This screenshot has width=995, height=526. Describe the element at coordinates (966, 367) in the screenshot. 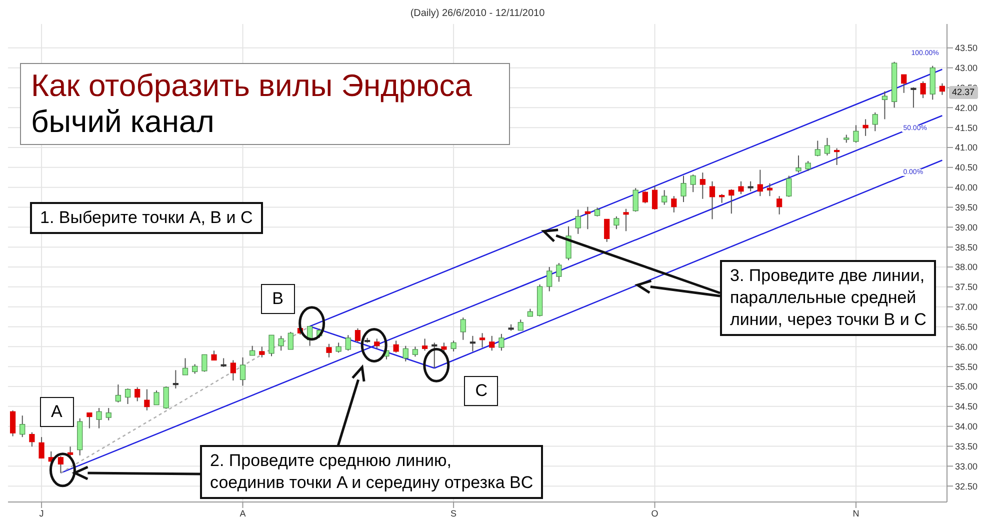

I see `y-tick-label: 35.50` at that location.